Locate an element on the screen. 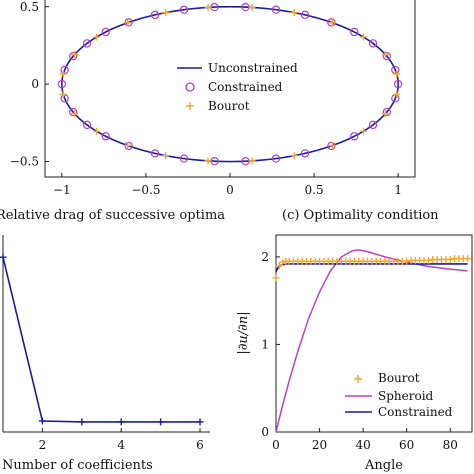  shape-x-tick-label: −1 is located at coordinates (62, 190).